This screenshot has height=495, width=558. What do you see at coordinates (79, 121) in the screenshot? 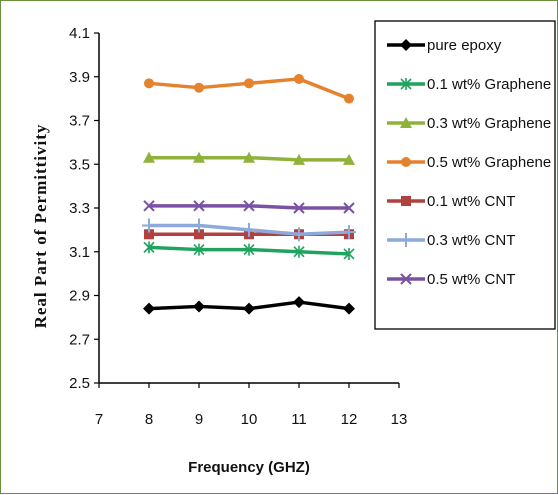
I see `y-tick-label: 3.7` at bounding box center [79, 121].